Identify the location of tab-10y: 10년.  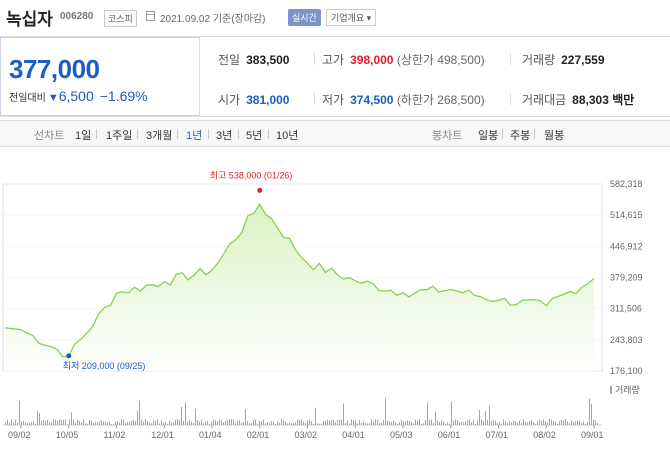
(287, 136).